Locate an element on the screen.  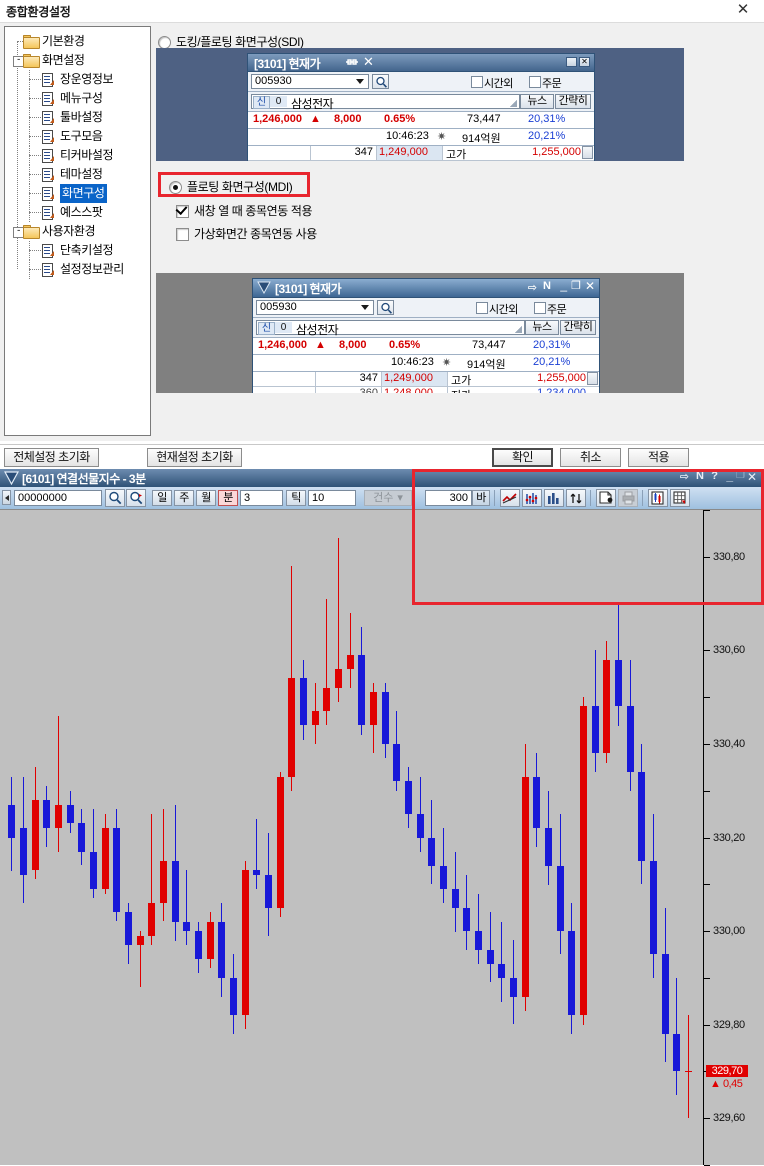
quote-sdi-time-row: 10:46:23 ✷ 914억원 20,21% is located at coordinates (421, 137).